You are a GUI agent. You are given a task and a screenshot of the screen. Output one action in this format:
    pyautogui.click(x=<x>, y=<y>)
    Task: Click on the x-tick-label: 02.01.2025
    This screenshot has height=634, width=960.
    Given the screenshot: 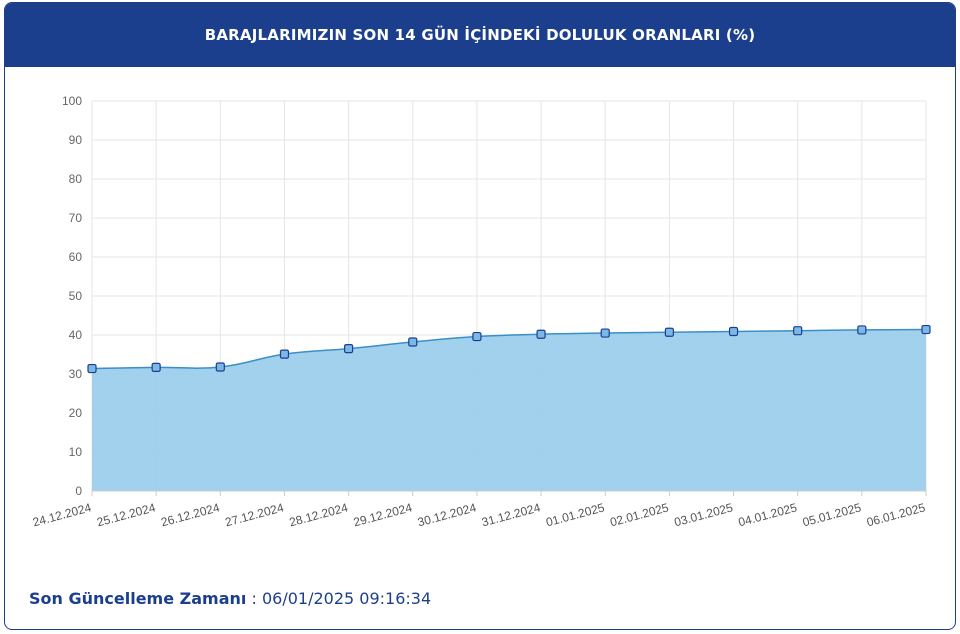 What is the action you would take?
    pyautogui.click(x=640, y=514)
    